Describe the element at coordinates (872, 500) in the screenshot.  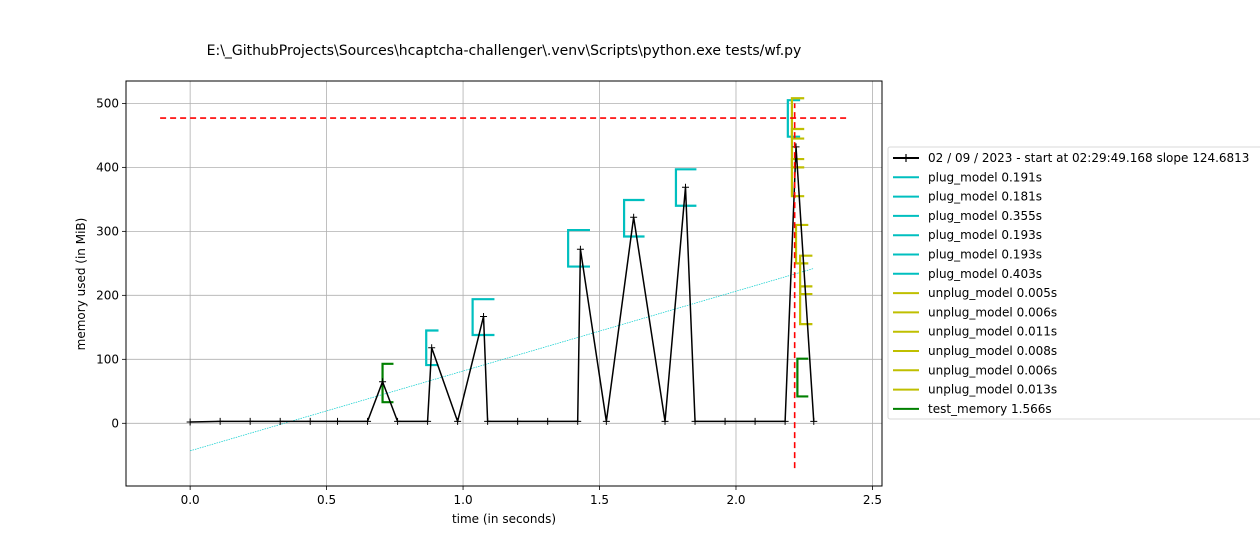
I see `x-tick-label: 2.5` at that location.